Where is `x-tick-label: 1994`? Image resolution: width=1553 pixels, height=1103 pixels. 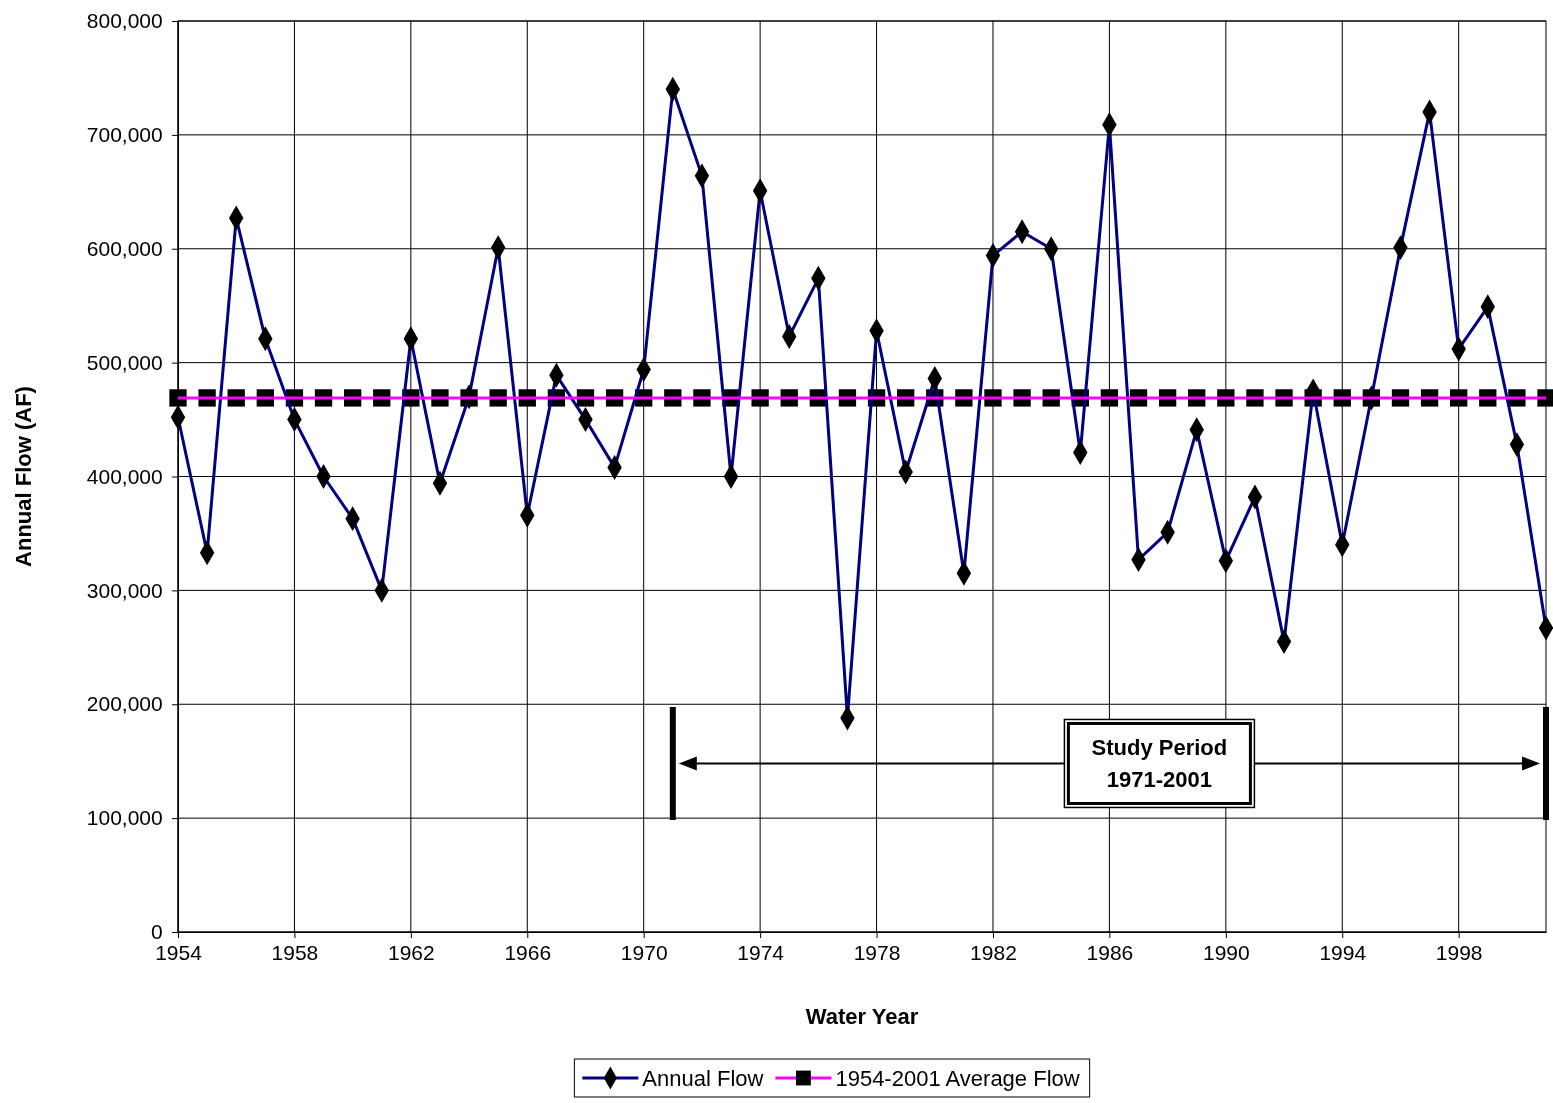
x-tick-label: 1994 is located at coordinates (1343, 952).